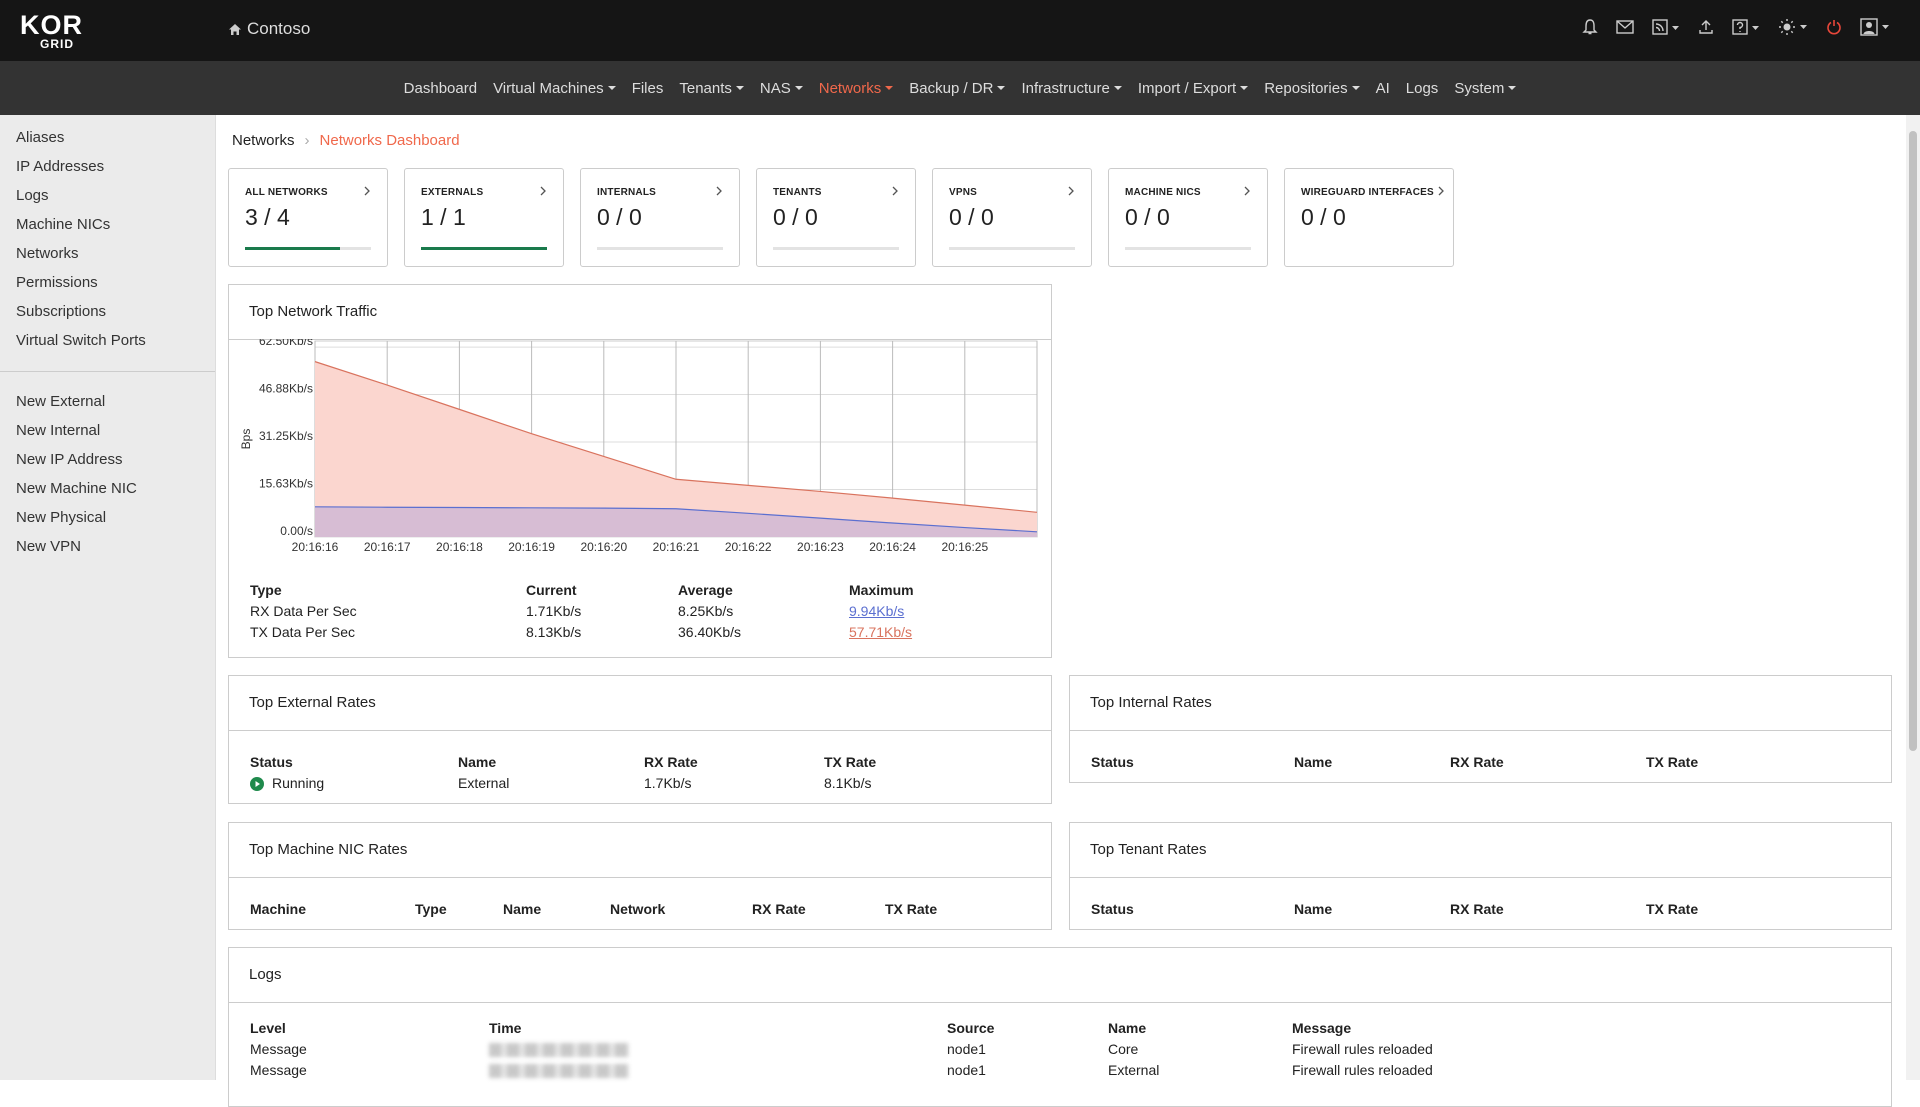 Image resolution: width=1920 pixels, height=1107 pixels. Describe the element at coordinates (69, 459) in the screenshot. I see `sidebar-action: New IP Address` at that location.